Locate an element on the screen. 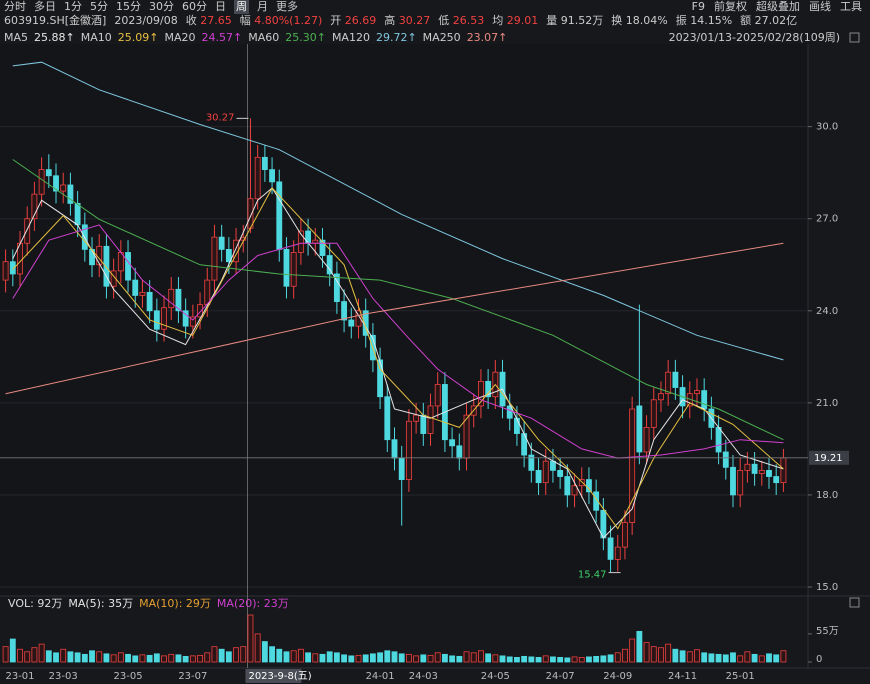 The height and width of the screenshot is (684, 870). period-button: 60分 is located at coordinates (194, 6).